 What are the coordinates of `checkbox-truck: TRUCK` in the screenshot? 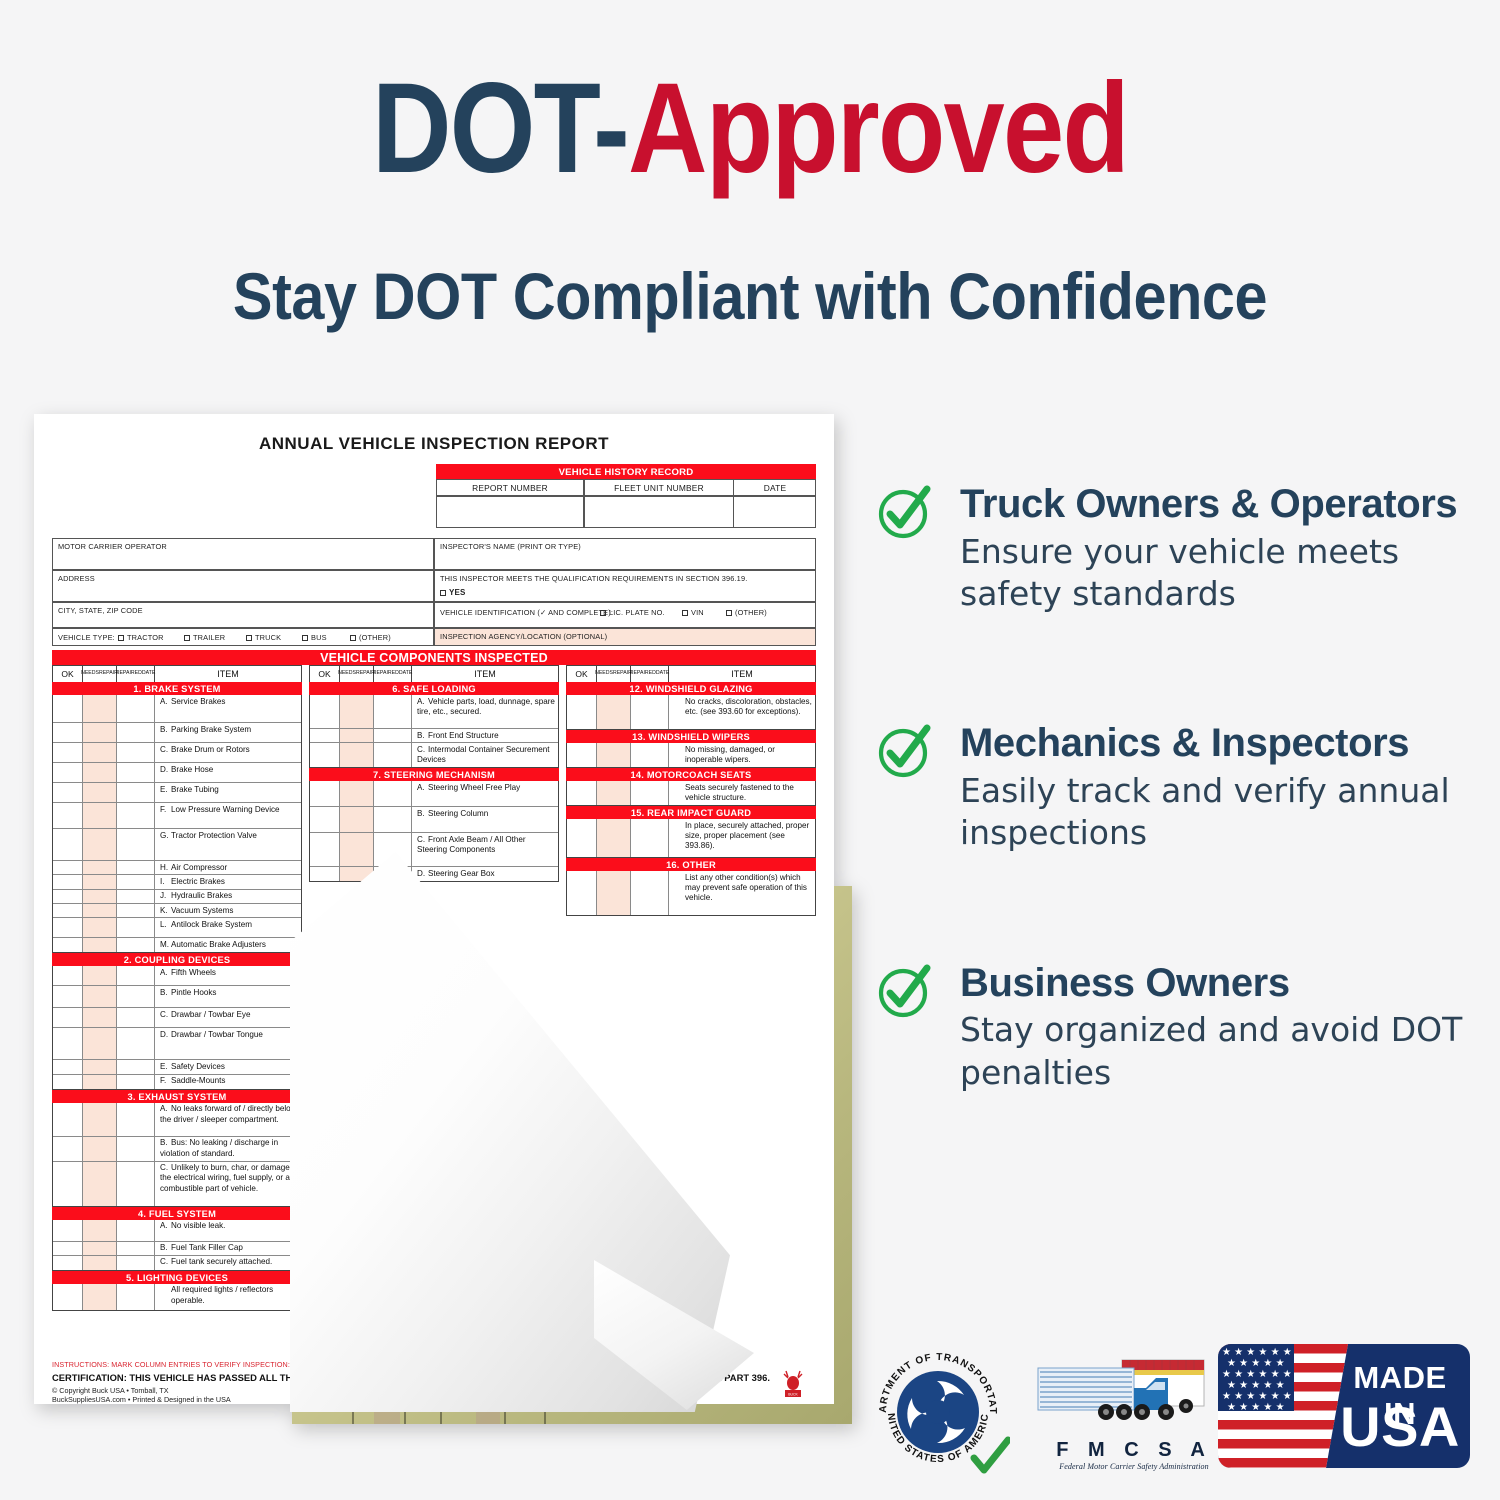 It's located at (263, 637).